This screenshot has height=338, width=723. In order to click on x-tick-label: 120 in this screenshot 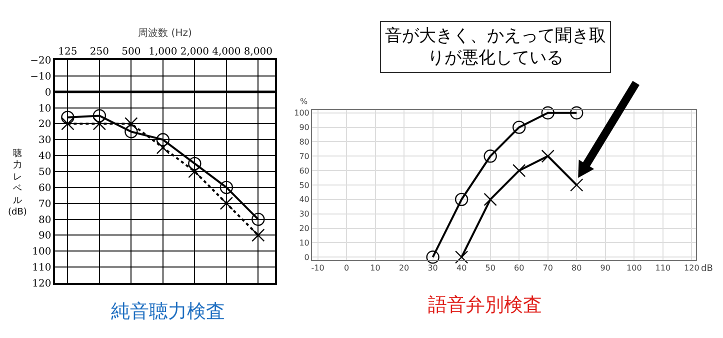, I will do `click(692, 268)`.